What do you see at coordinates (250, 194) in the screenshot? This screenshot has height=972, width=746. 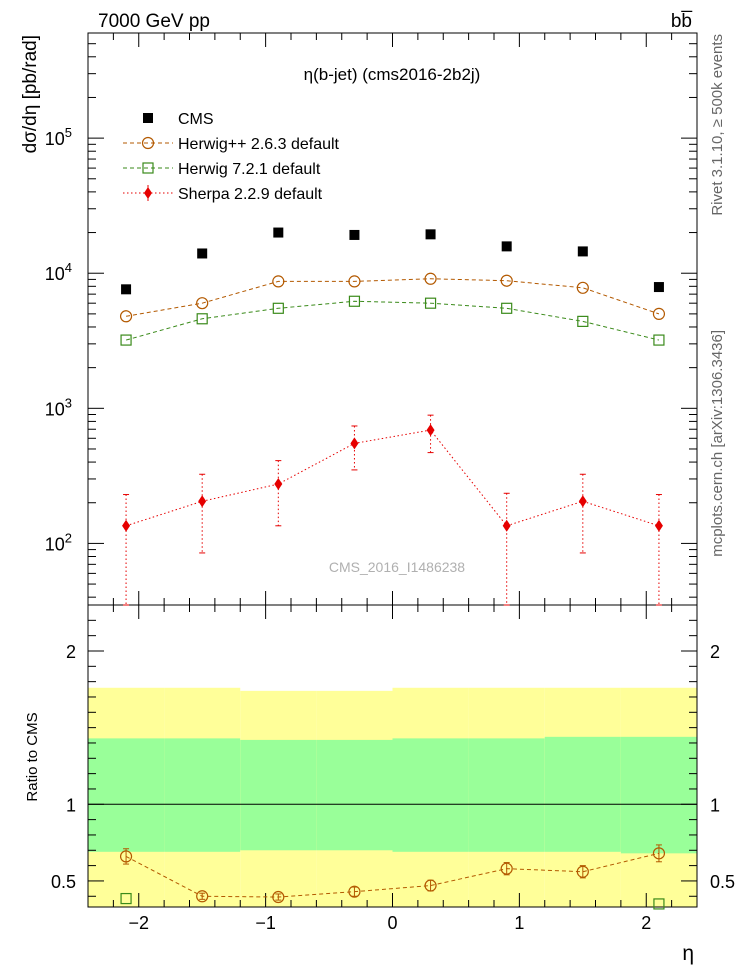 I see `legend-entry: Sherpa 2.2.9 default` at bounding box center [250, 194].